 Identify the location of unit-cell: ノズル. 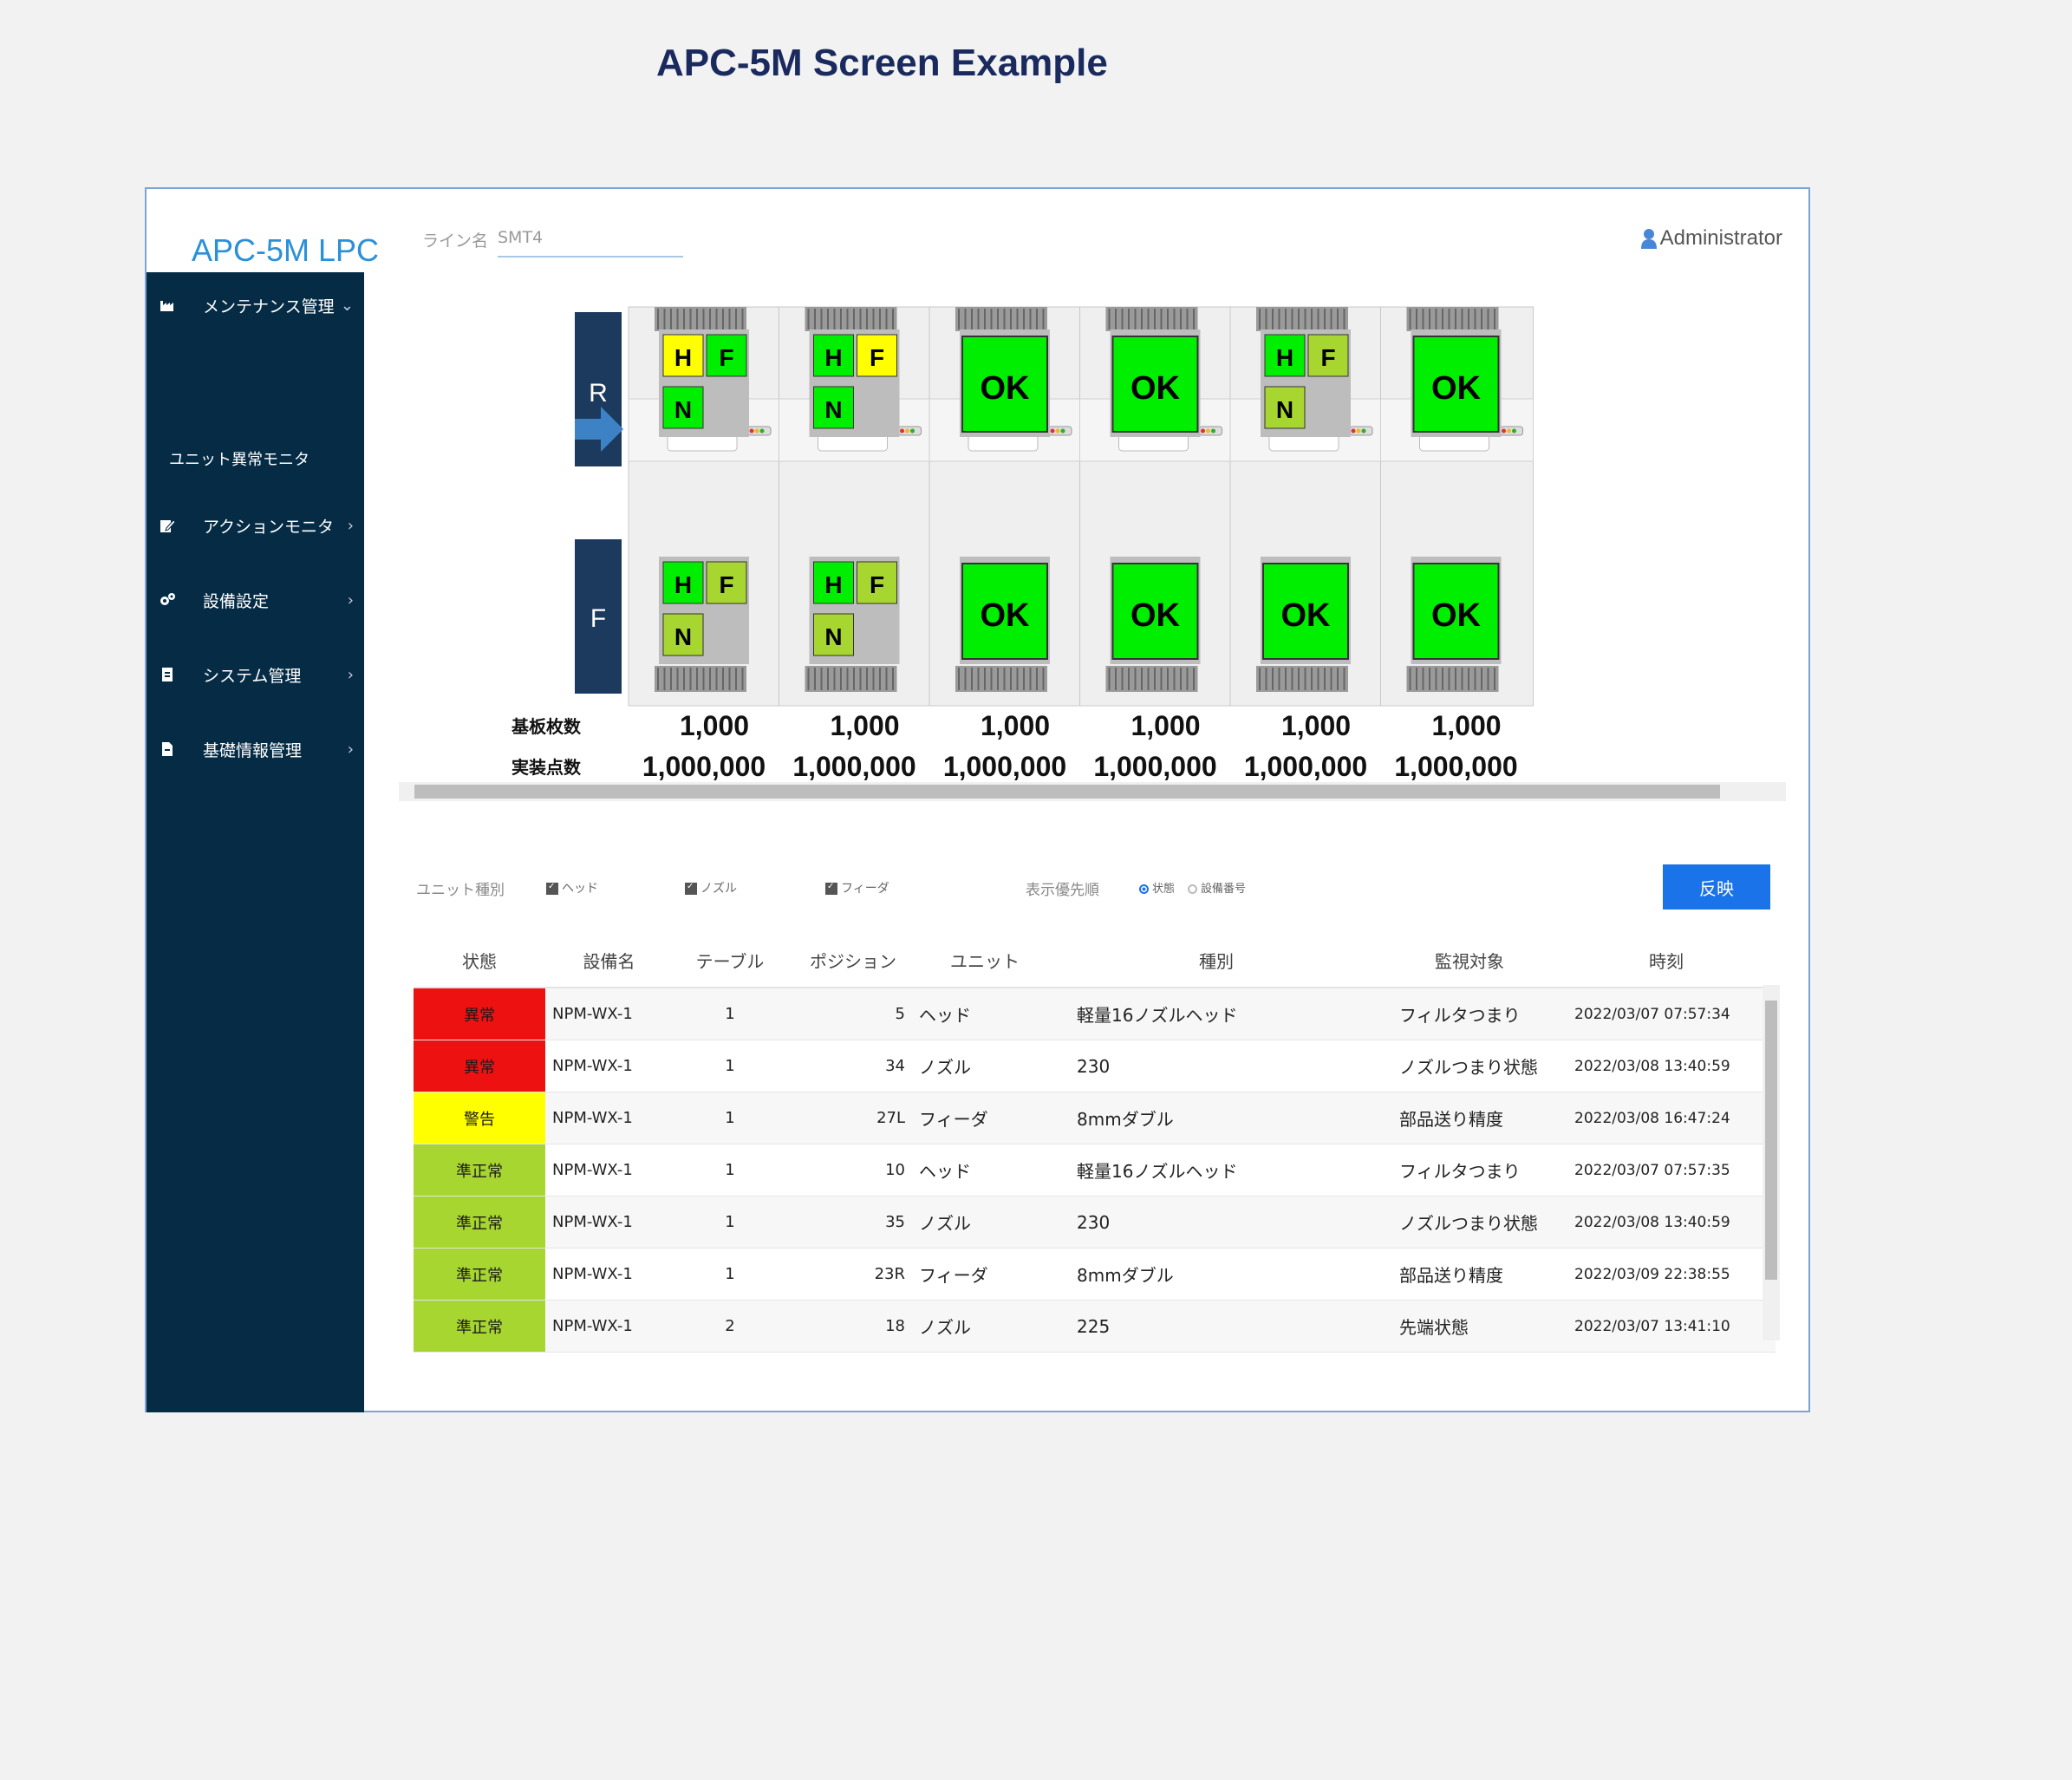
(985, 1326).